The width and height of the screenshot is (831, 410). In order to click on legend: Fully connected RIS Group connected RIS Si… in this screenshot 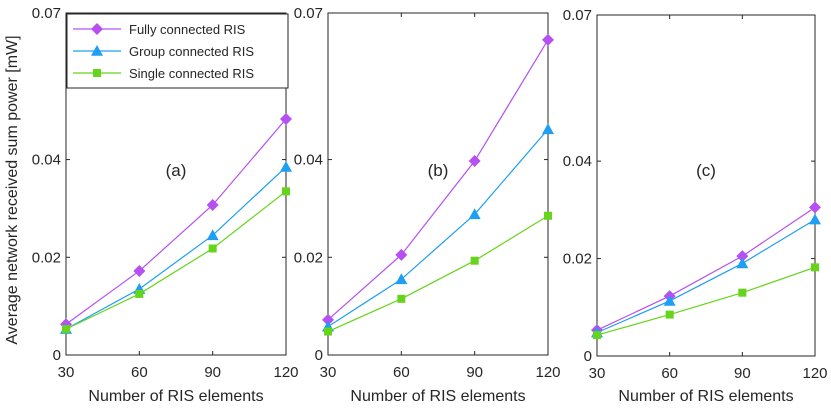, I will do `click(177, 51)`.